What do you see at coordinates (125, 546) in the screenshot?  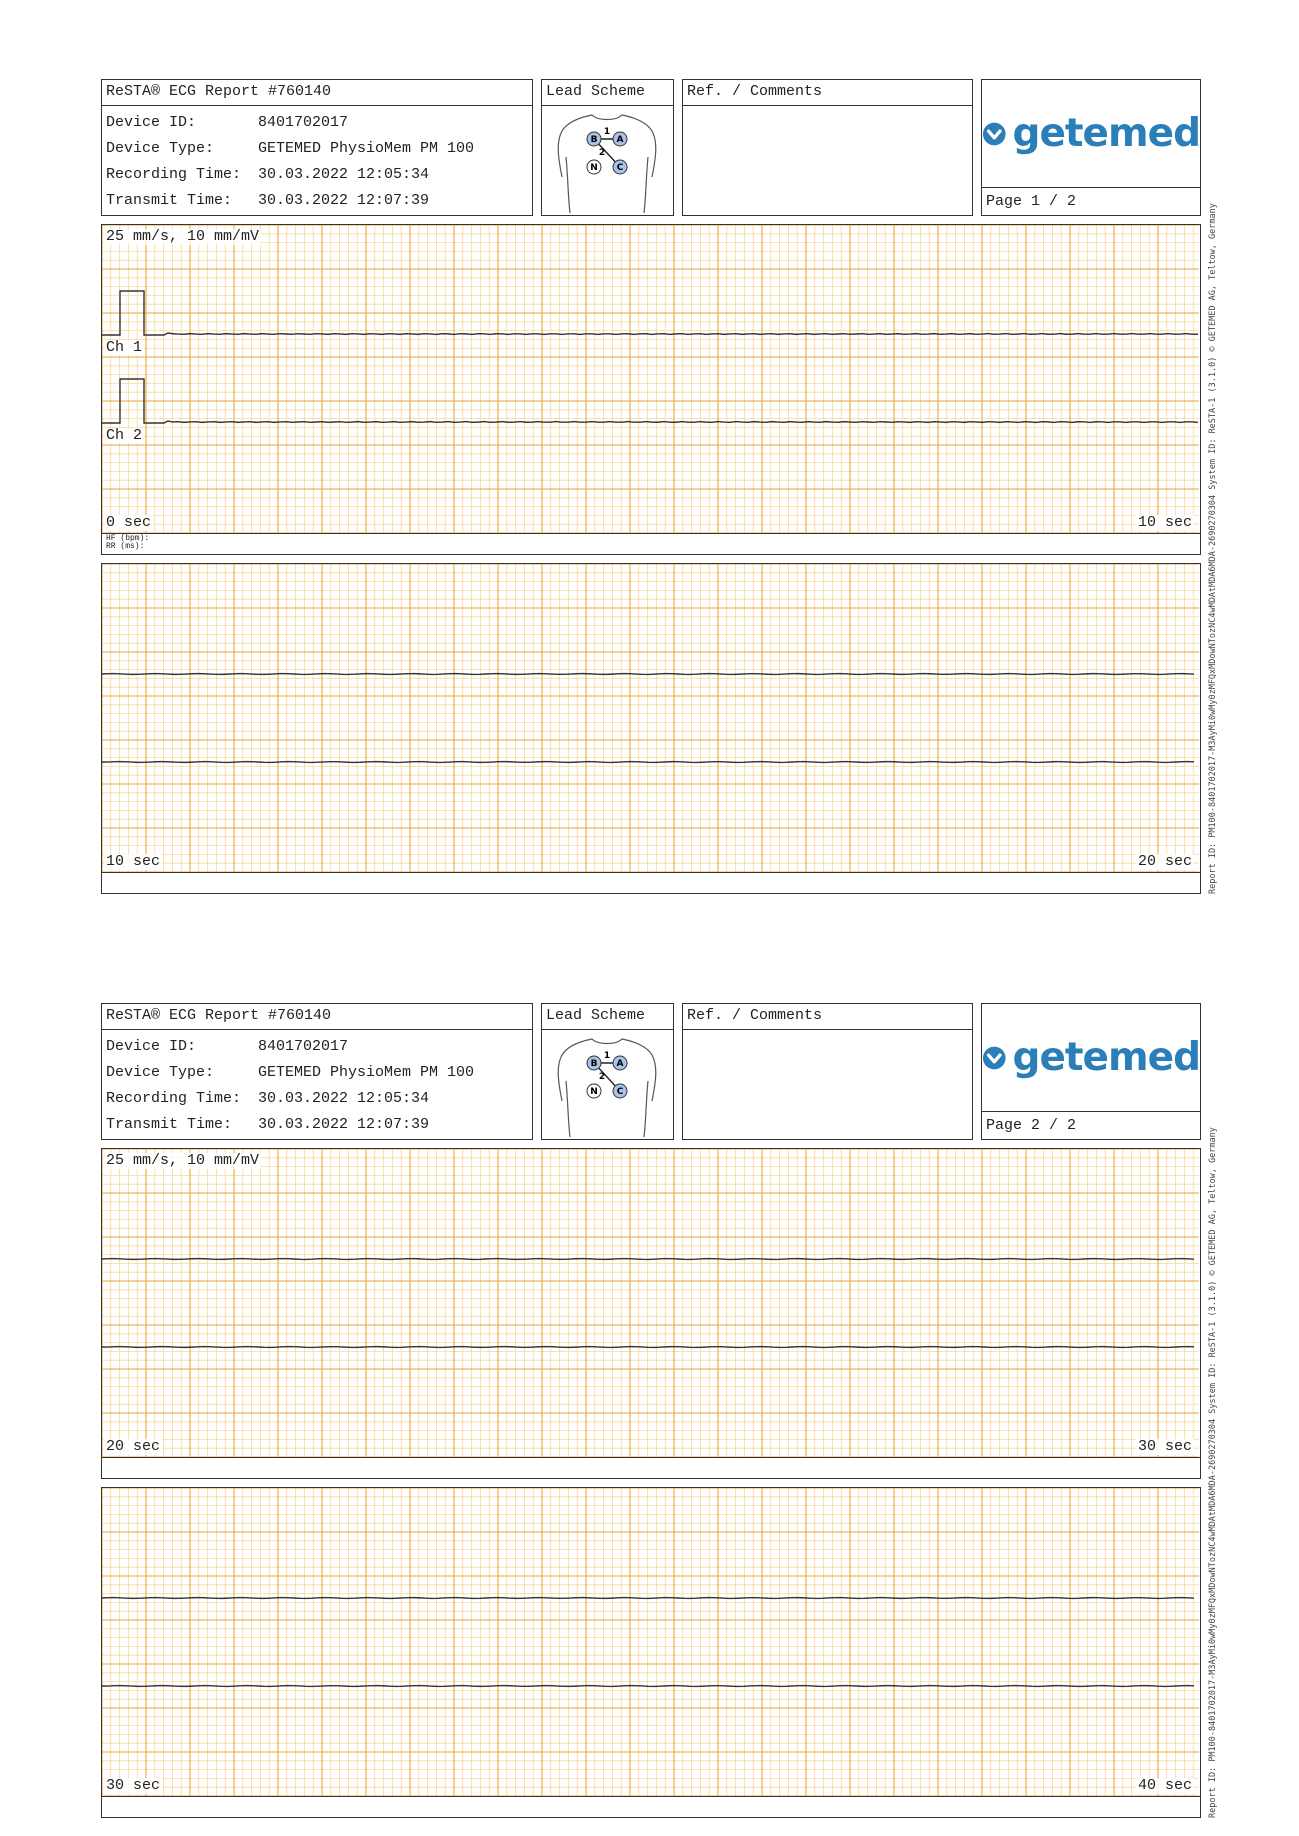 I see `rr-label: RR (ms):` at bounding box center [125, 546].